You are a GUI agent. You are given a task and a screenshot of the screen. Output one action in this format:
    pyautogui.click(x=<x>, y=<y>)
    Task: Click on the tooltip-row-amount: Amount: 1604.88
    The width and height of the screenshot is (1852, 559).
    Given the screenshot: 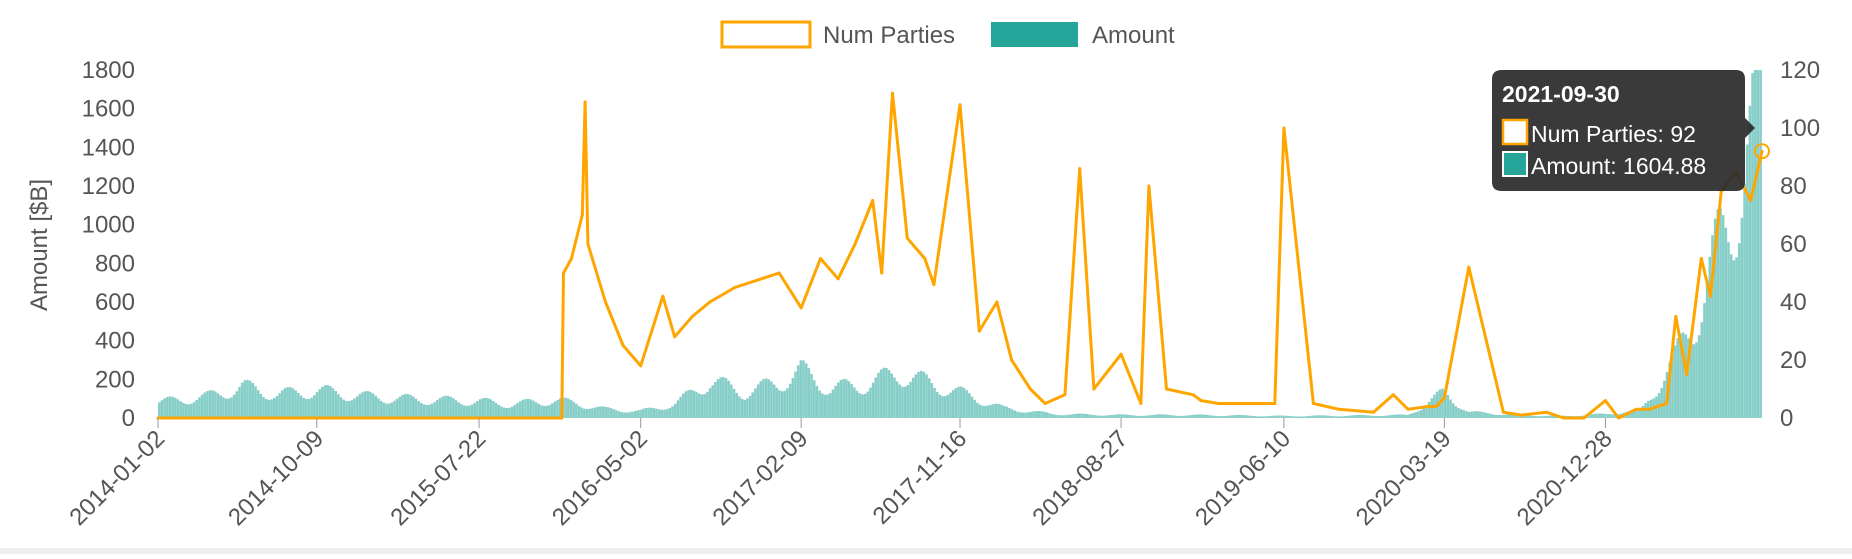 What is the action you would take?
    pyautogui.click(x=1618, y=166)
    